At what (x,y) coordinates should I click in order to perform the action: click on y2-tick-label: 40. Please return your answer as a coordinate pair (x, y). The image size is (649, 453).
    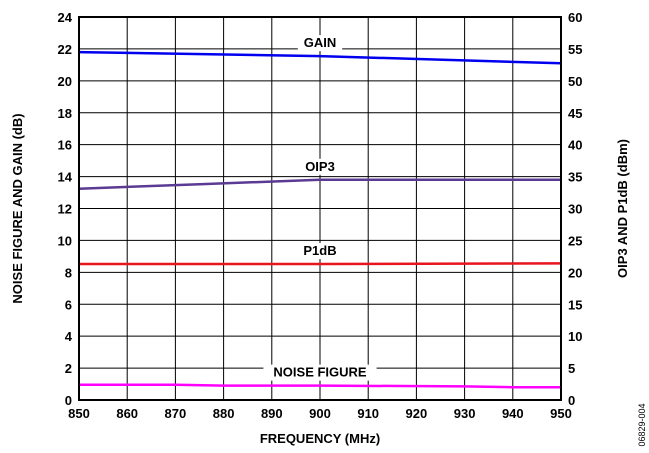
    Looking at the image, I should click on (575, 145).